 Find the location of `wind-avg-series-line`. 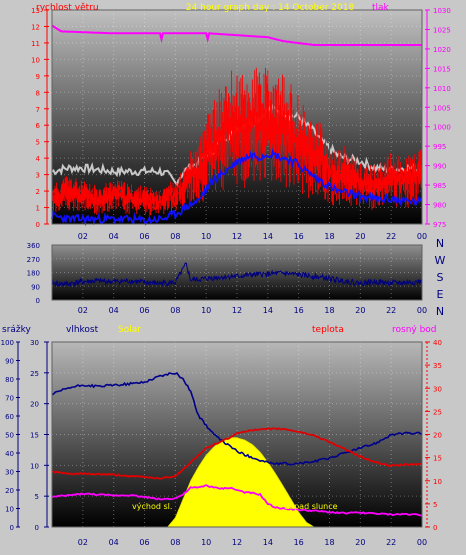

wind-avg-series-line is located at coordinates (237, 187).